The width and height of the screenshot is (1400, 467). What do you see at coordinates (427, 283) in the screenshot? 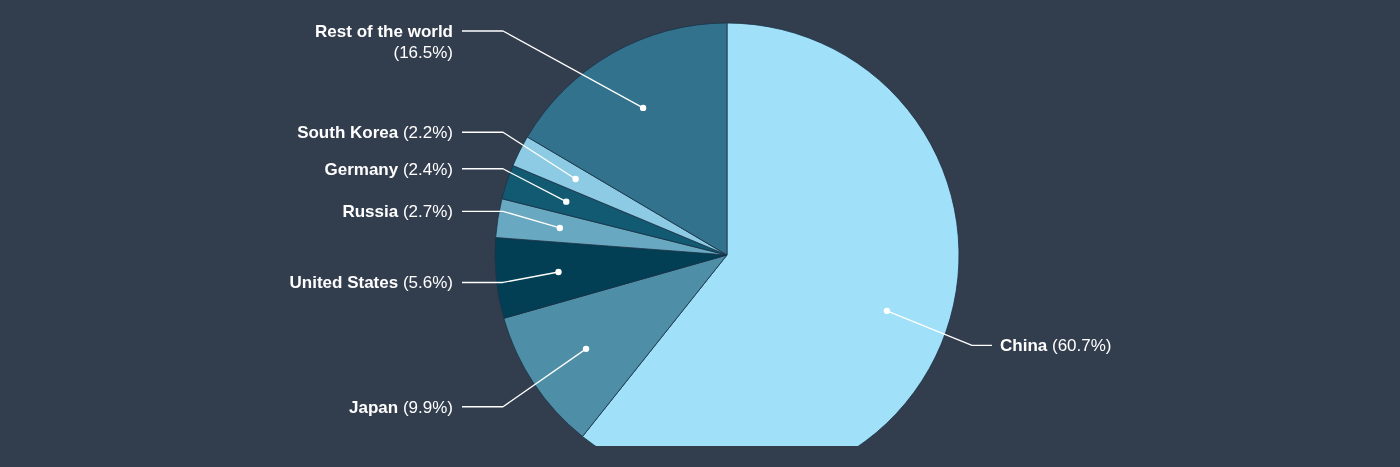
I see `data-label: (5.6%)` at bounding box center [427, 283].